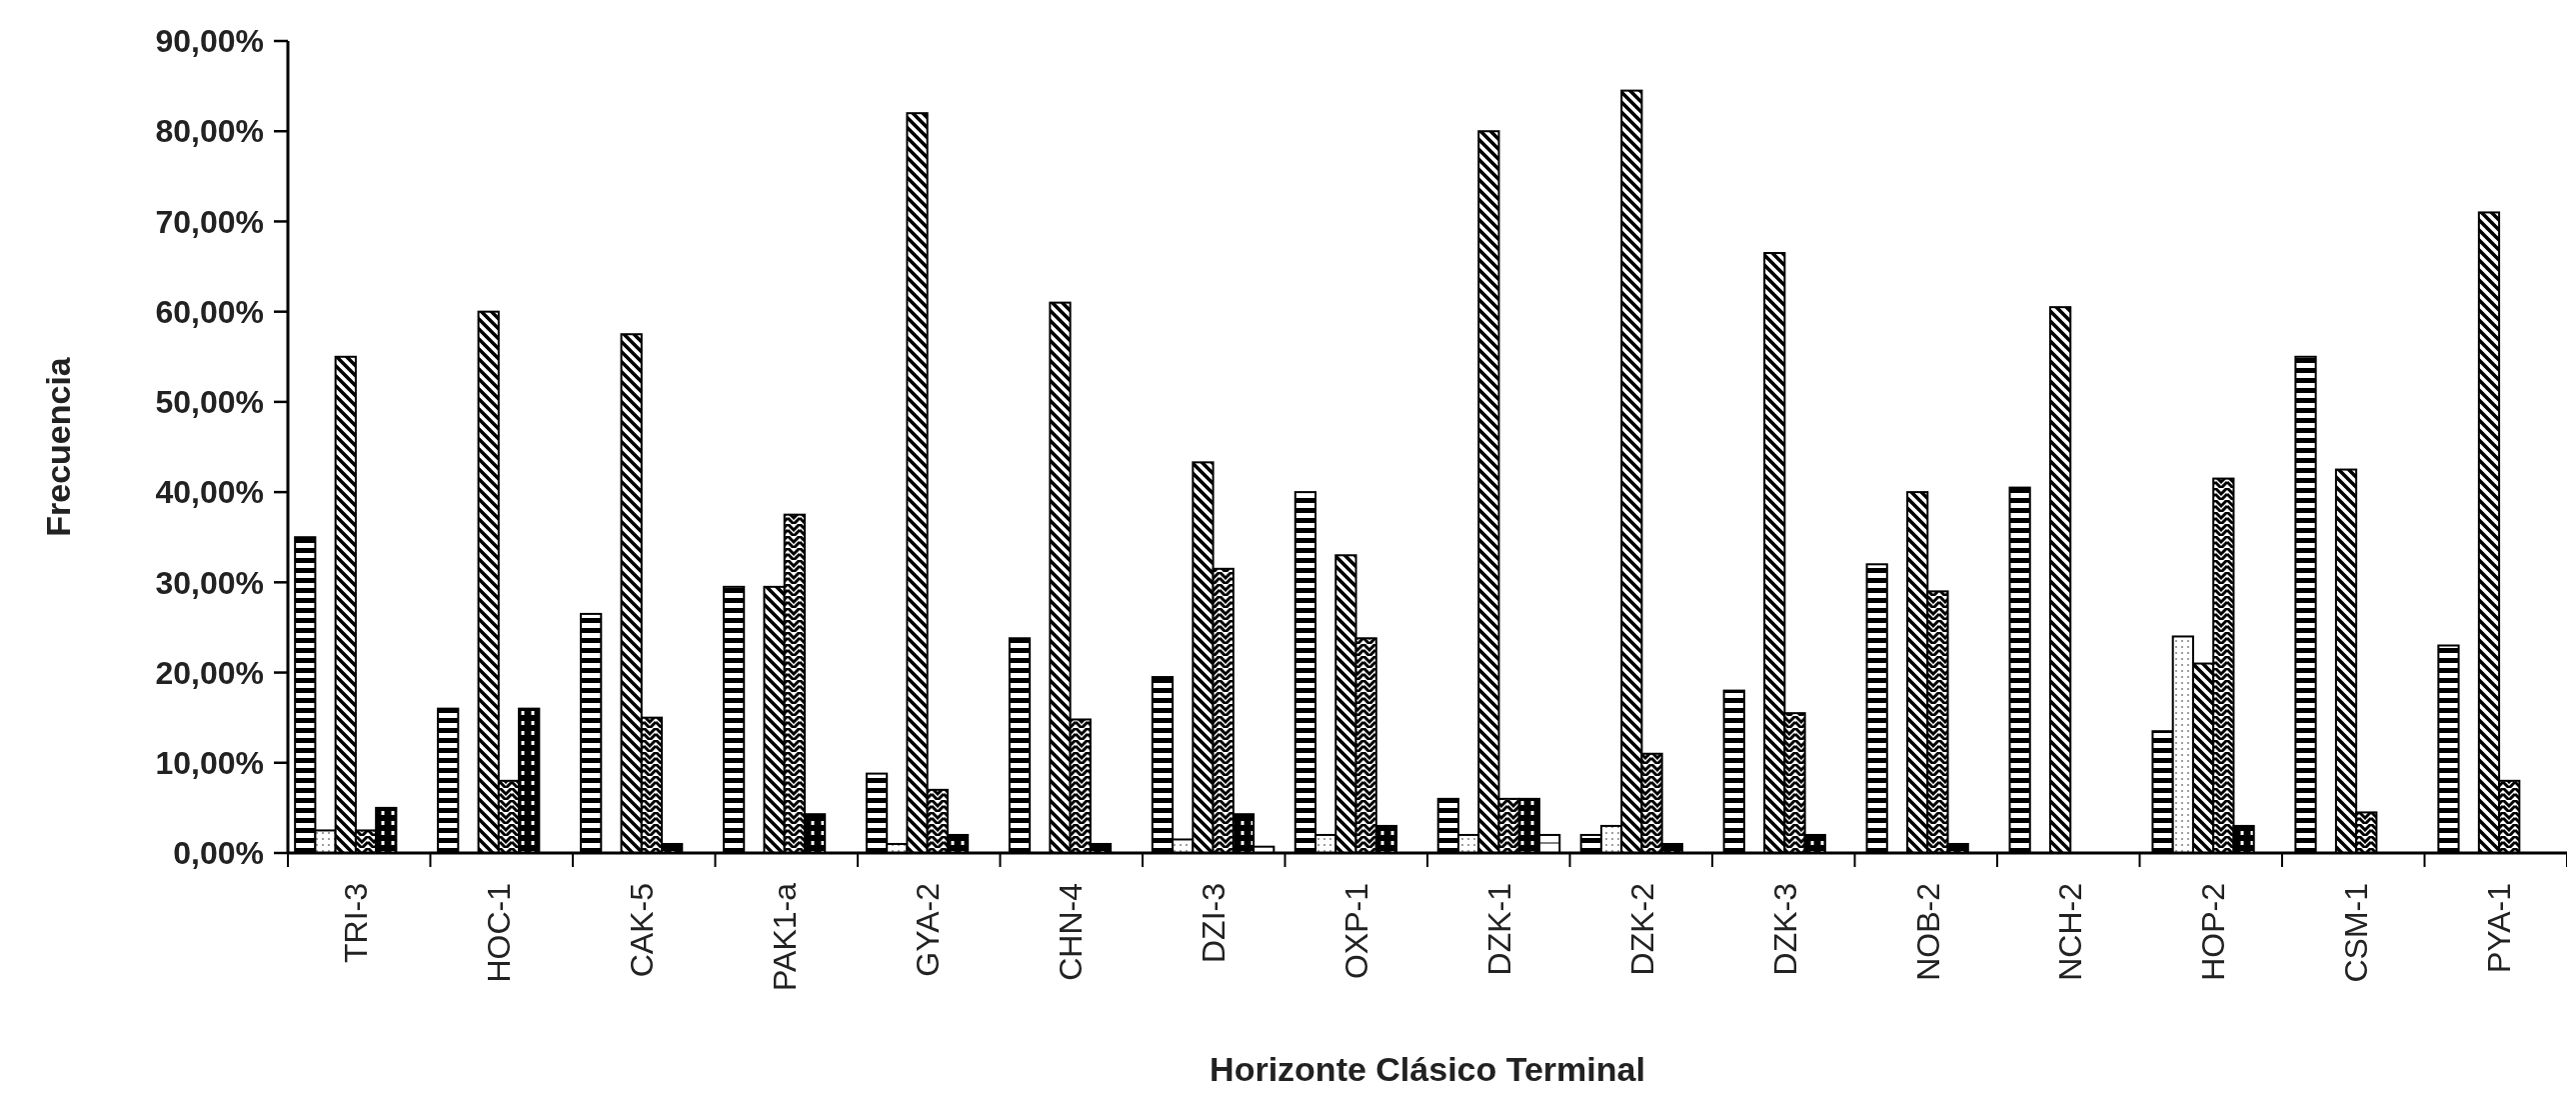 This screenshot has height=1101, width=2576. I want to click on x-tick-label: TRI-3, so click(356, 923).